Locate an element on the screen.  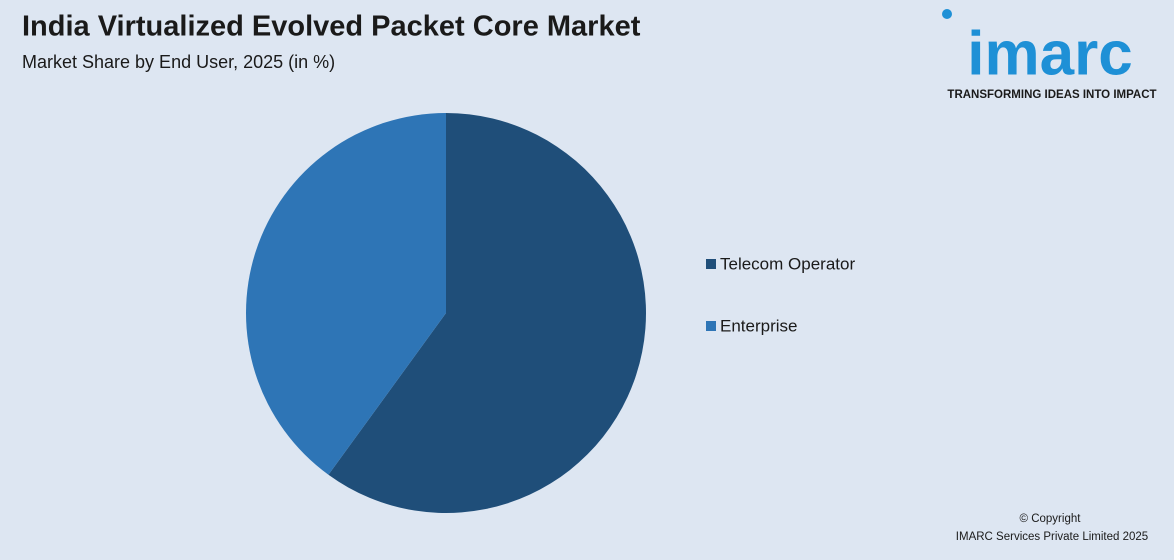
legend-label: Enterprise is located at coordinates (758, 325).